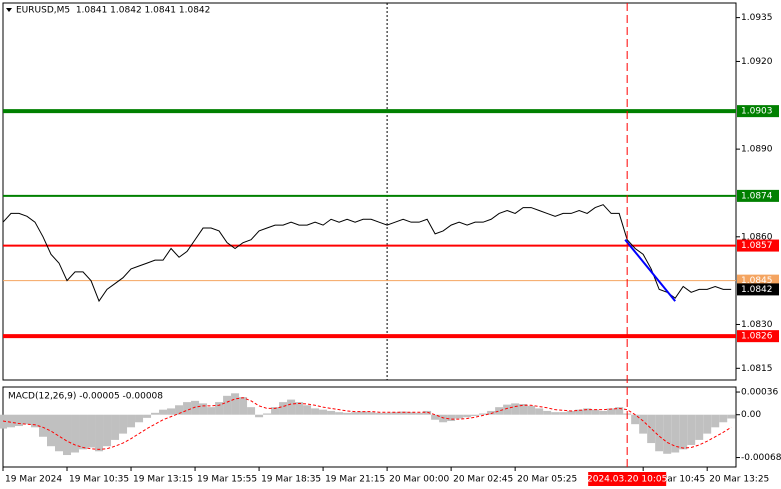 The width and height of the screenshot is (781, 489). What do you see at coordinates (367, 423) in the screenshot?
I see `line-series` at bounding box center [367, 423].